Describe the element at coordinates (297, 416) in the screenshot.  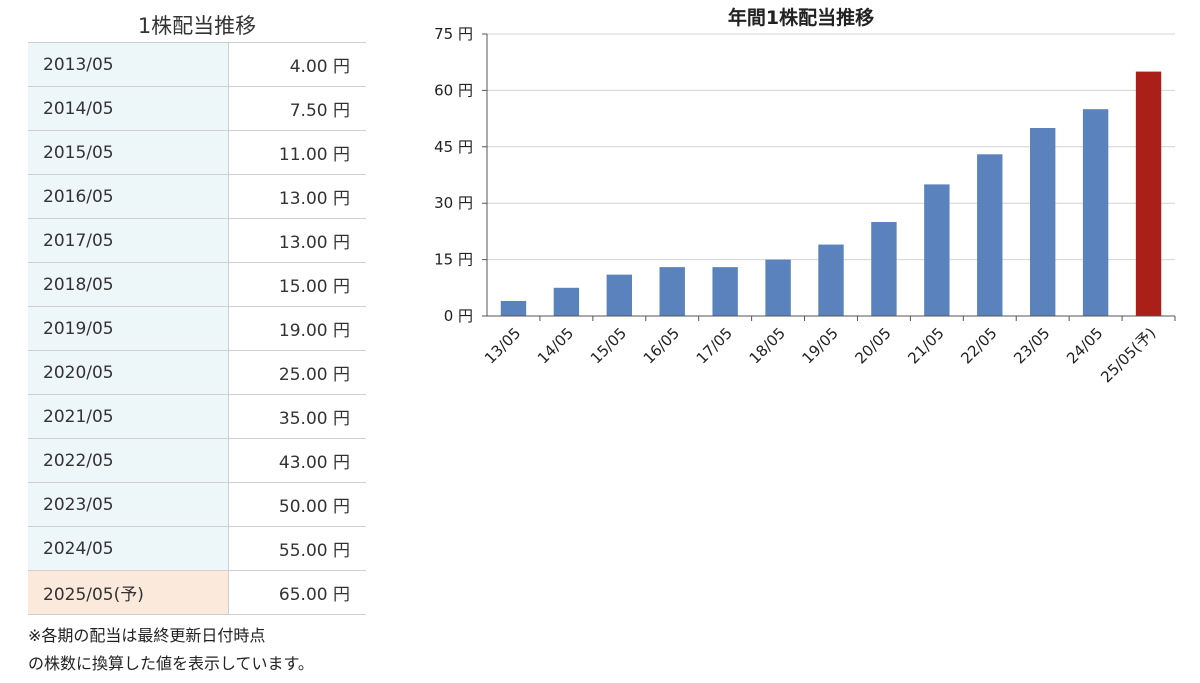
I see `dividend-cell: 35.00 円` at that location.